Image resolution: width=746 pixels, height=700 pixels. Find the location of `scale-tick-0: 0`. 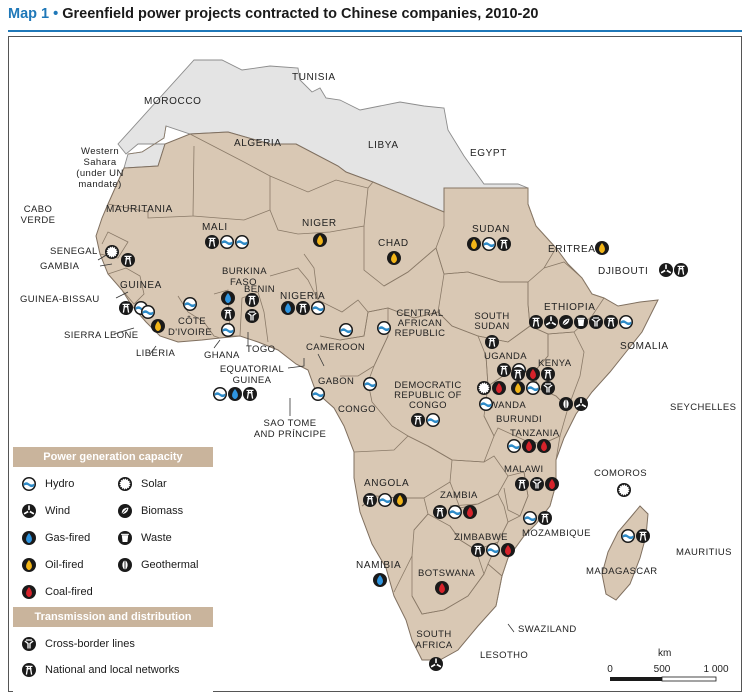

scale-tick-0: 0 is located at coordinates (610, 669).